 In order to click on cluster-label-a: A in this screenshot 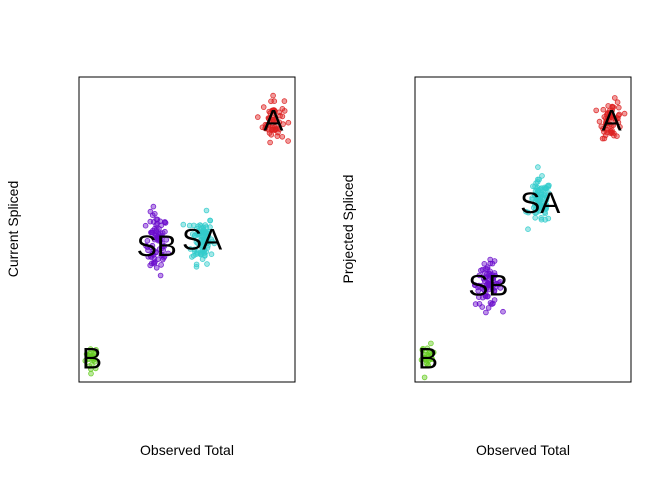, I will do `click(612, 121)`.